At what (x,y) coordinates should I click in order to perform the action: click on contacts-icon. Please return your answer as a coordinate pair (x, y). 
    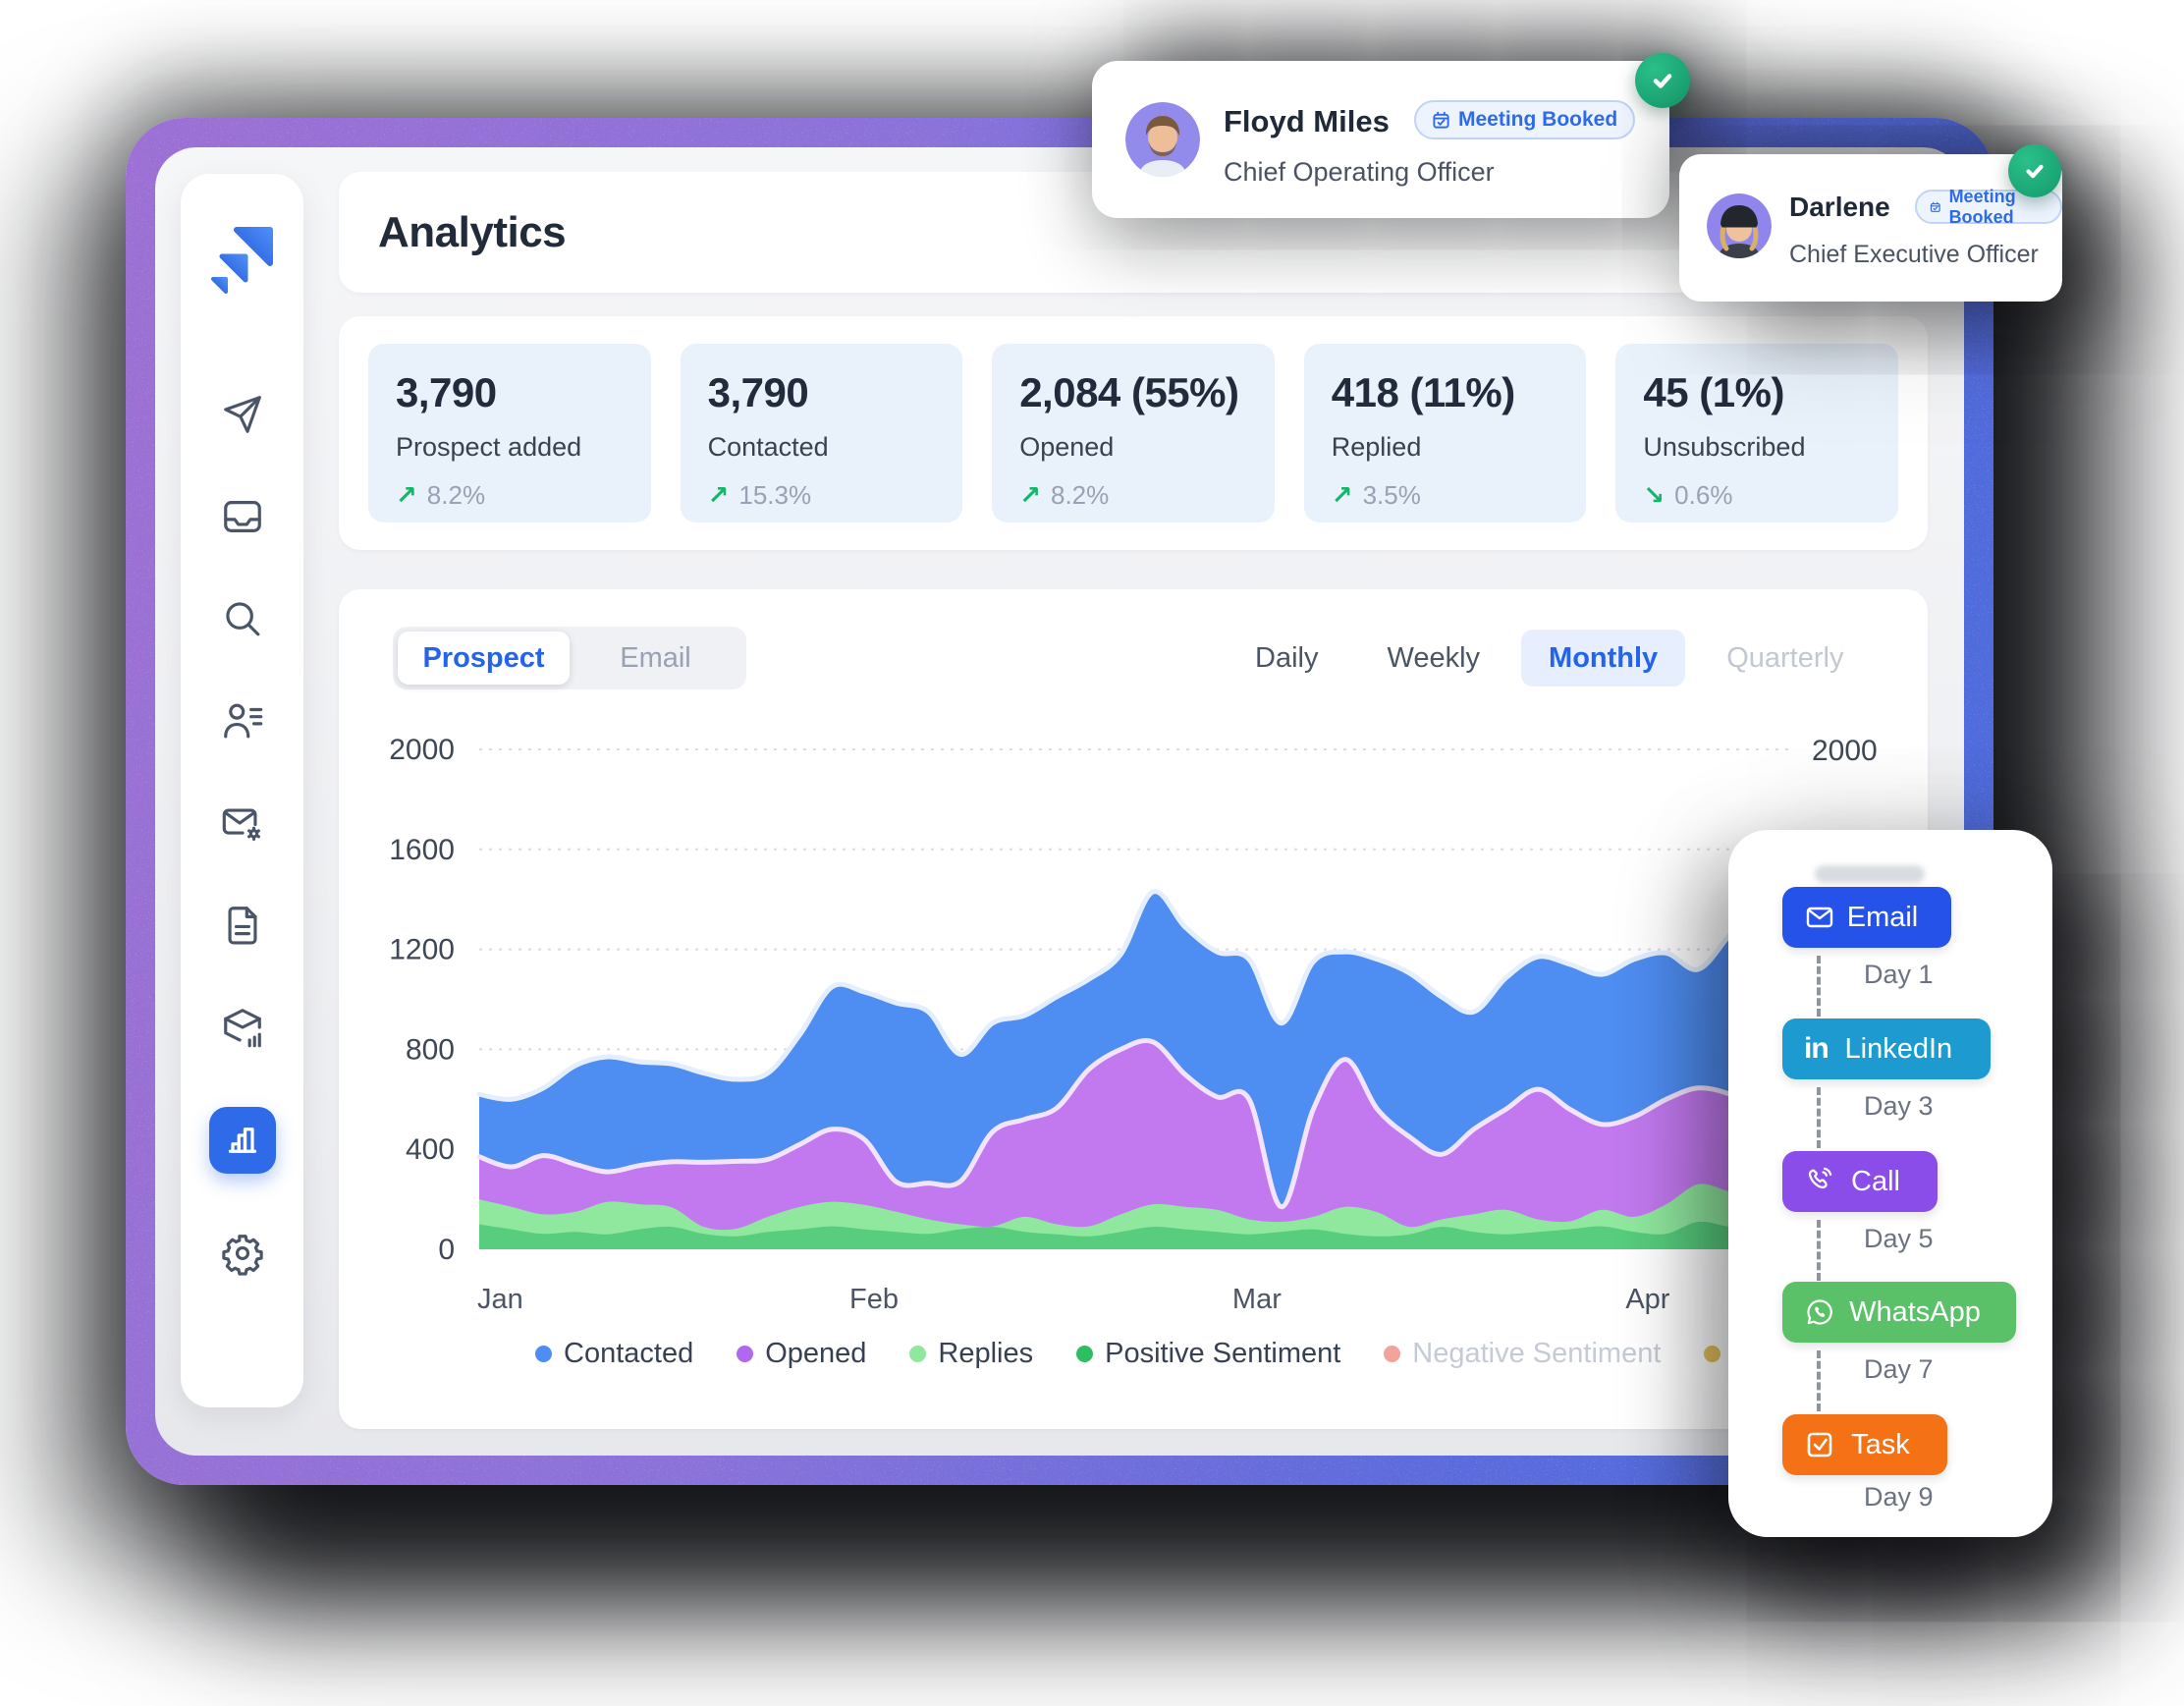
    Looking at the image, I should click on (242, 721).